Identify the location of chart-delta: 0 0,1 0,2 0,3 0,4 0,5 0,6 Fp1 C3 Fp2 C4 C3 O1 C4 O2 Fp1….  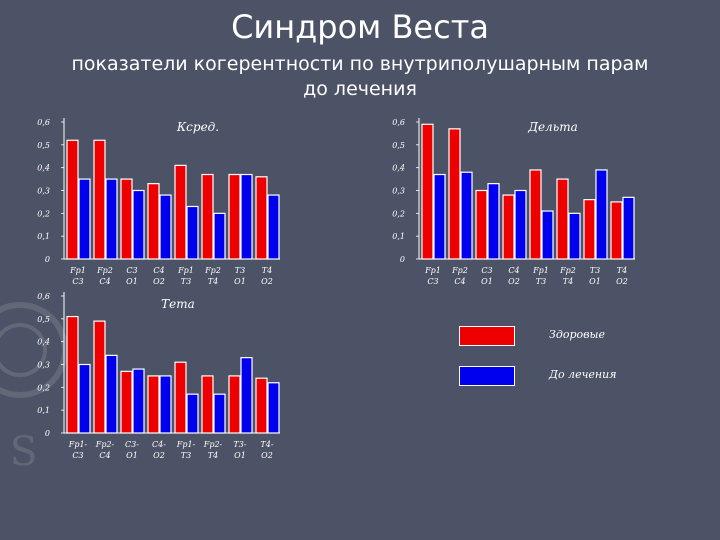
(513, 202).